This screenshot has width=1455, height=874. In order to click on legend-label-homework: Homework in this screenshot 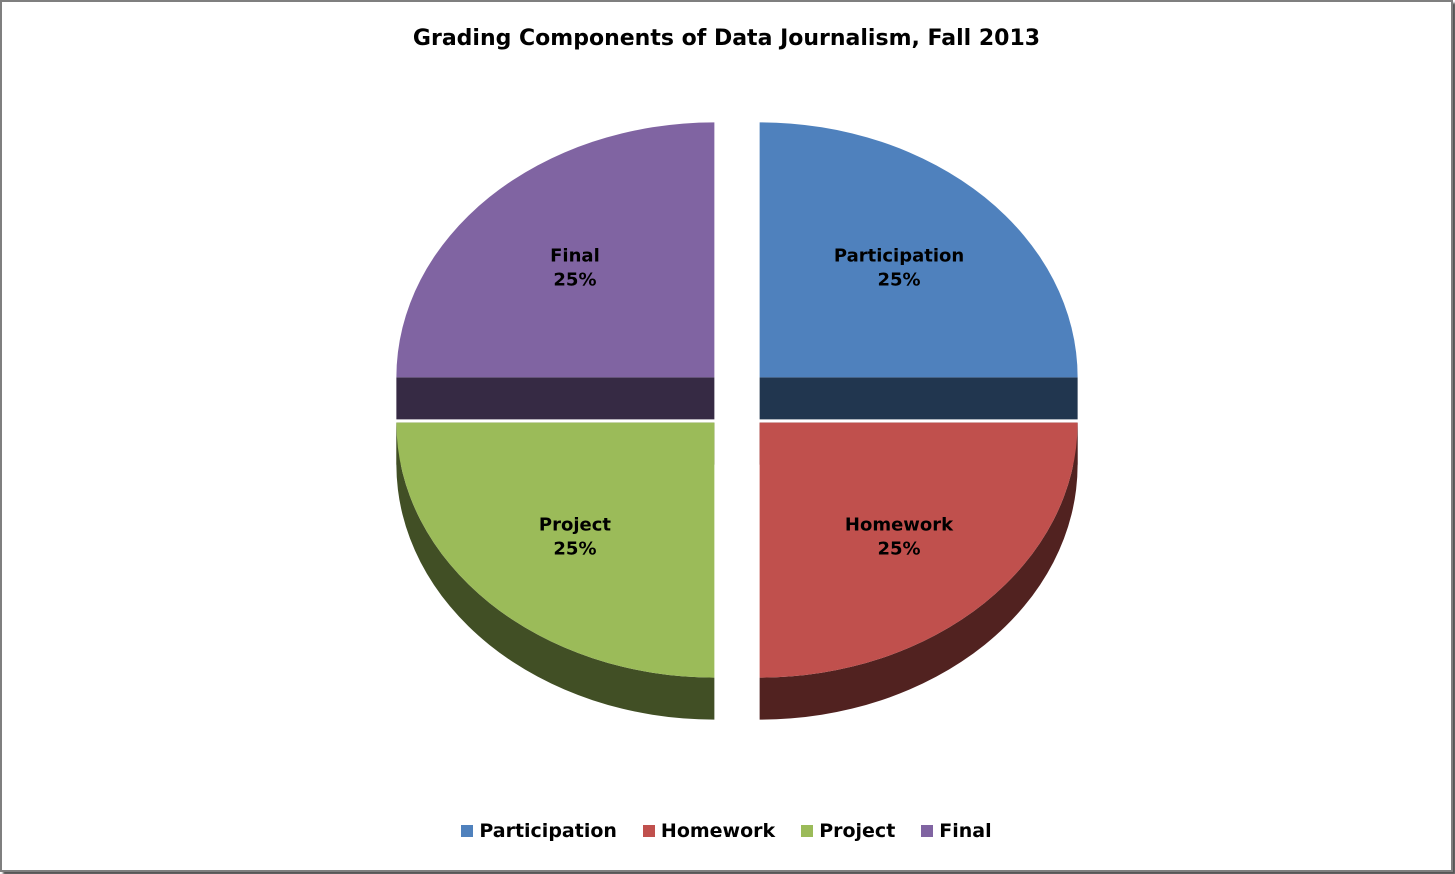, I will do `click(718, 831)`.